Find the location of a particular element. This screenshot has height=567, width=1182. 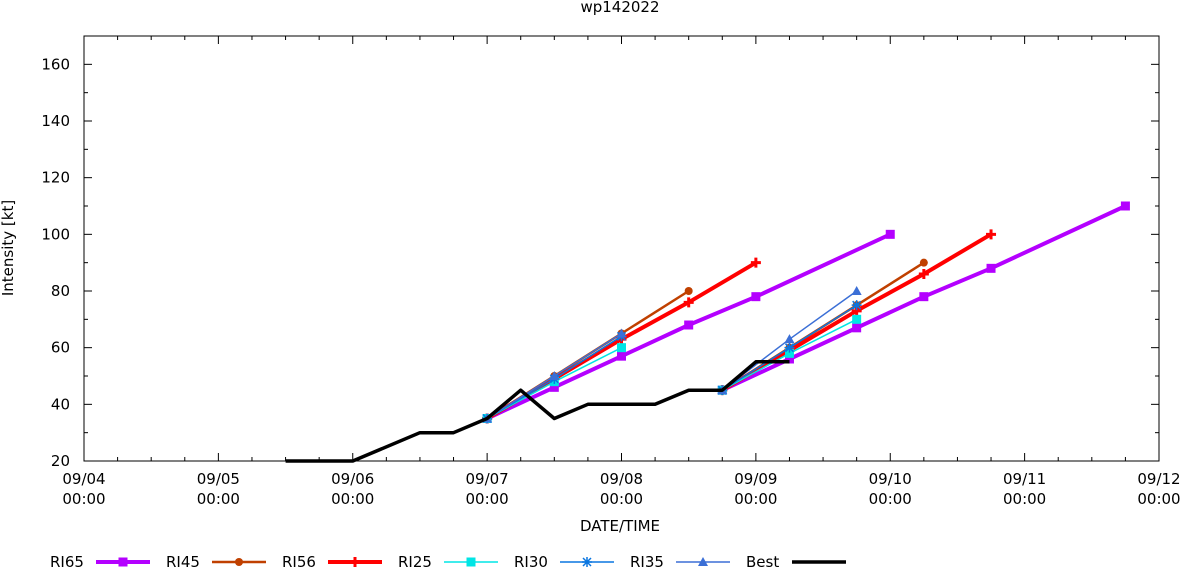

y-tick-label: 160 is located at coordinates (55, 64).